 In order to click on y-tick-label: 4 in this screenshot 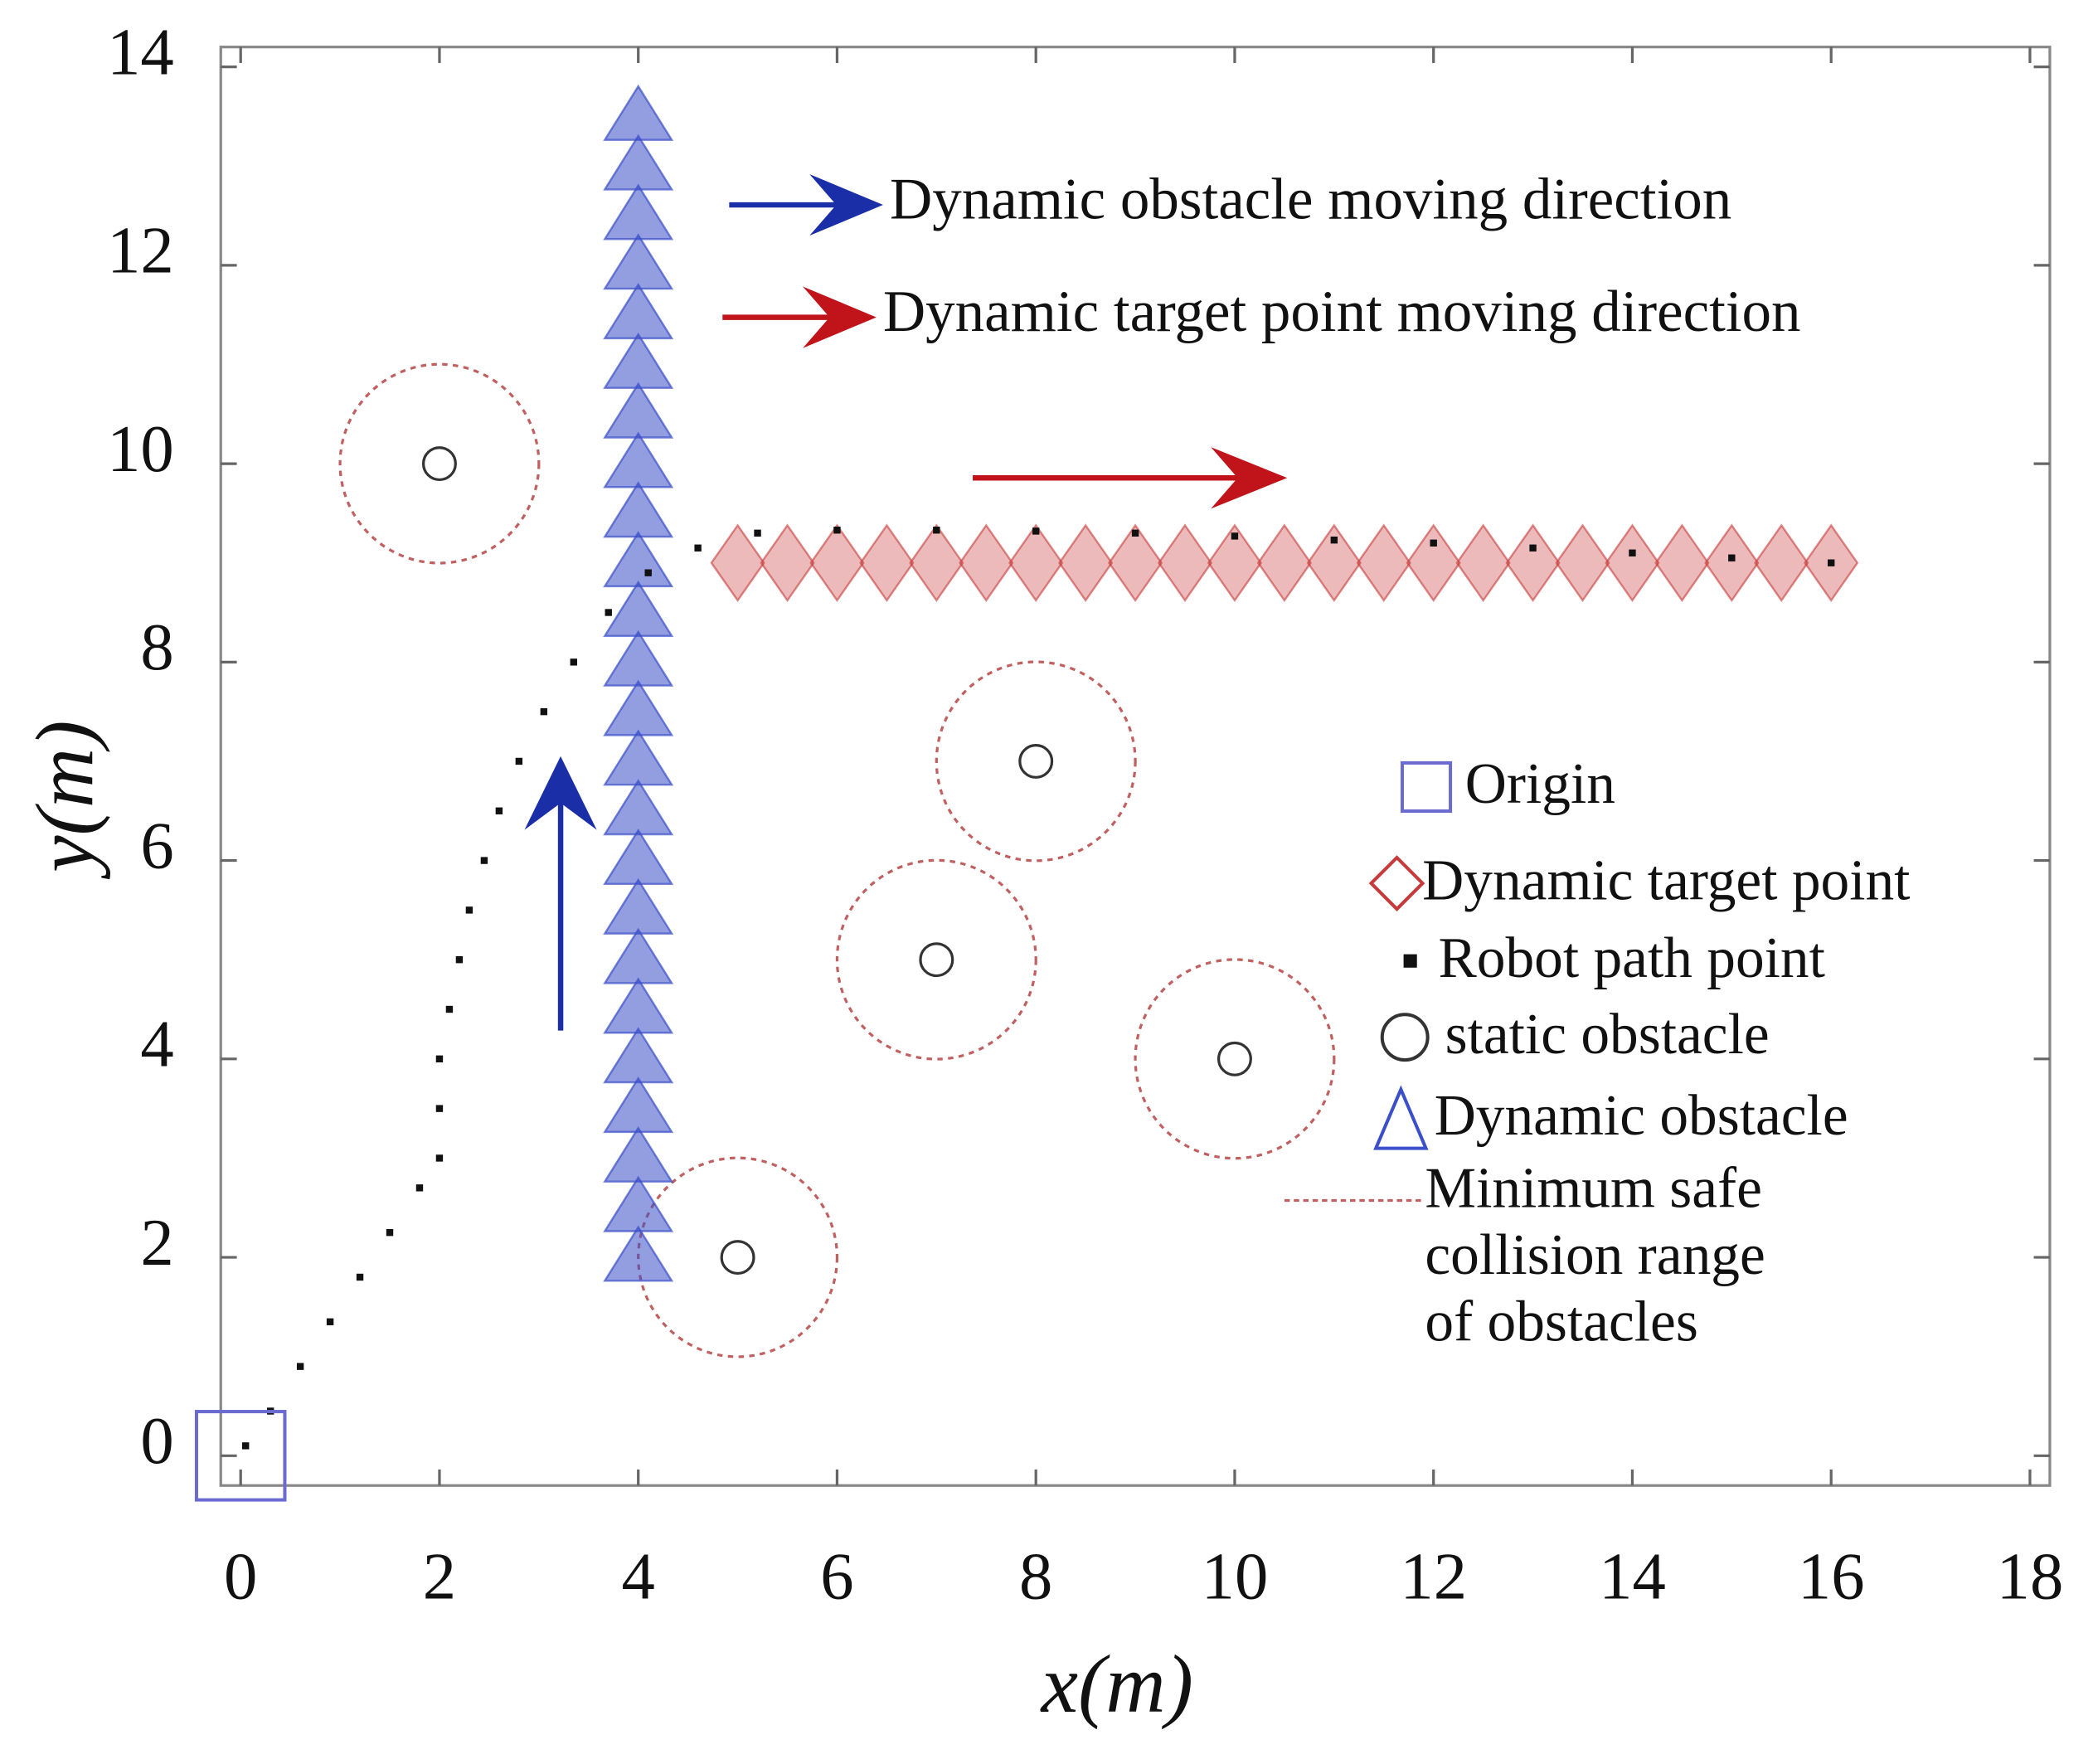, I will do `click(156, 1045)`.